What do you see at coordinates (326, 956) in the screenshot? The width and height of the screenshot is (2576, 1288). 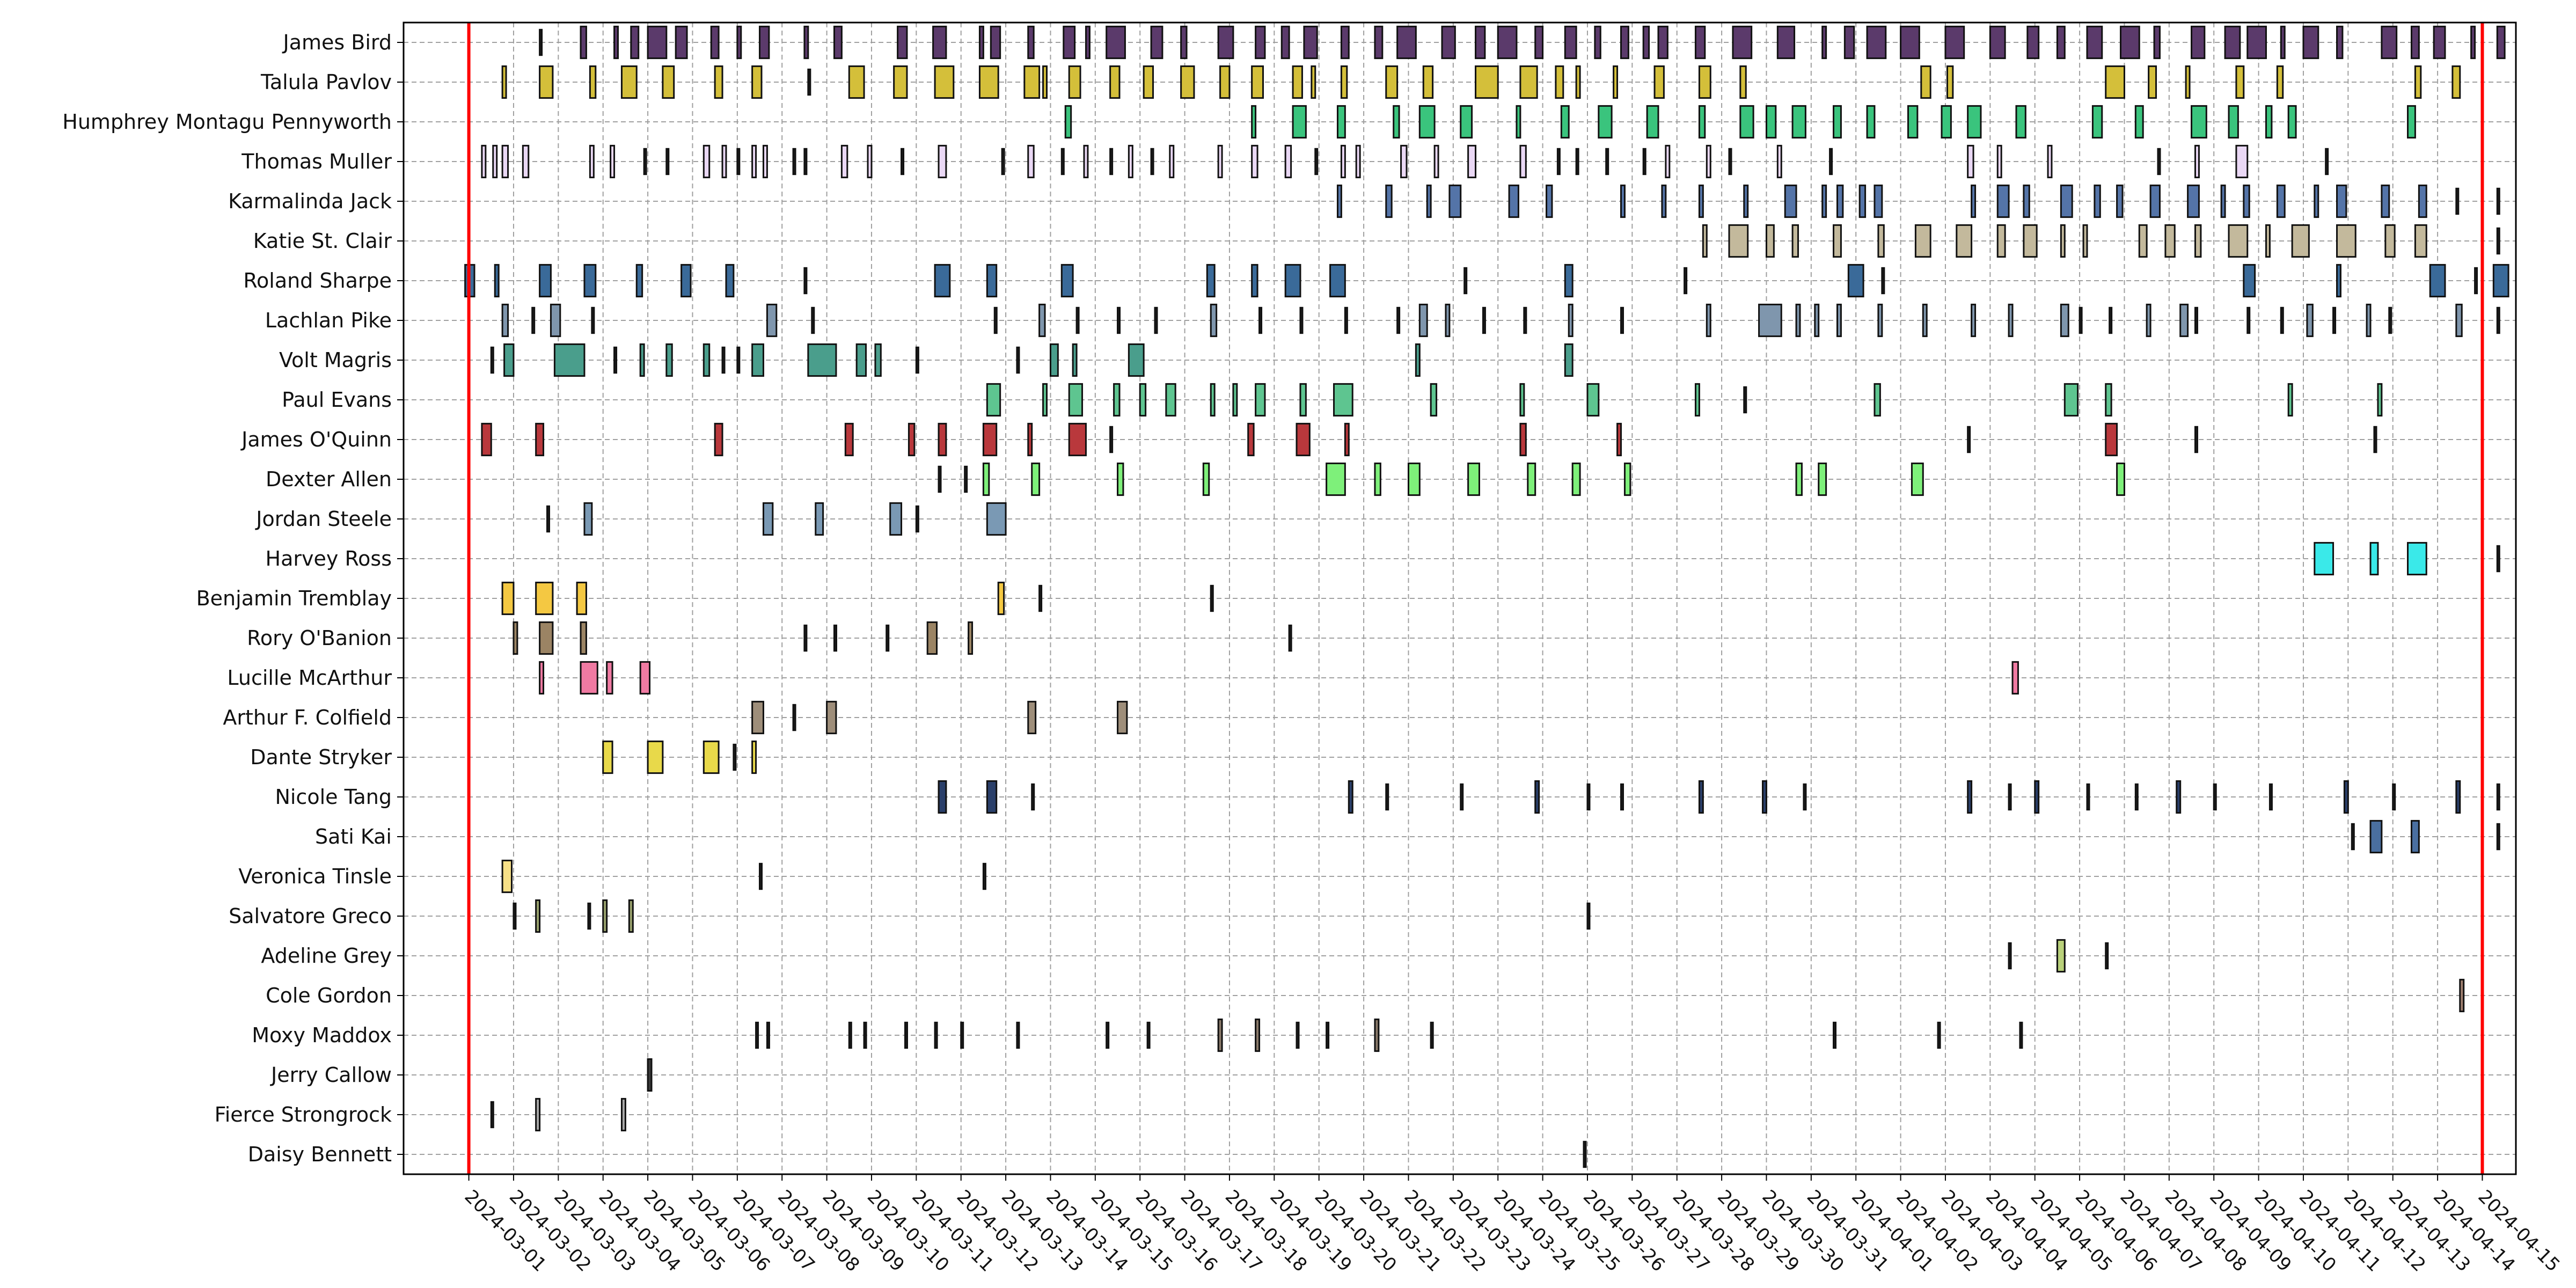 I see `row-label: Adeline Grey` at bounding box center [326, 956].